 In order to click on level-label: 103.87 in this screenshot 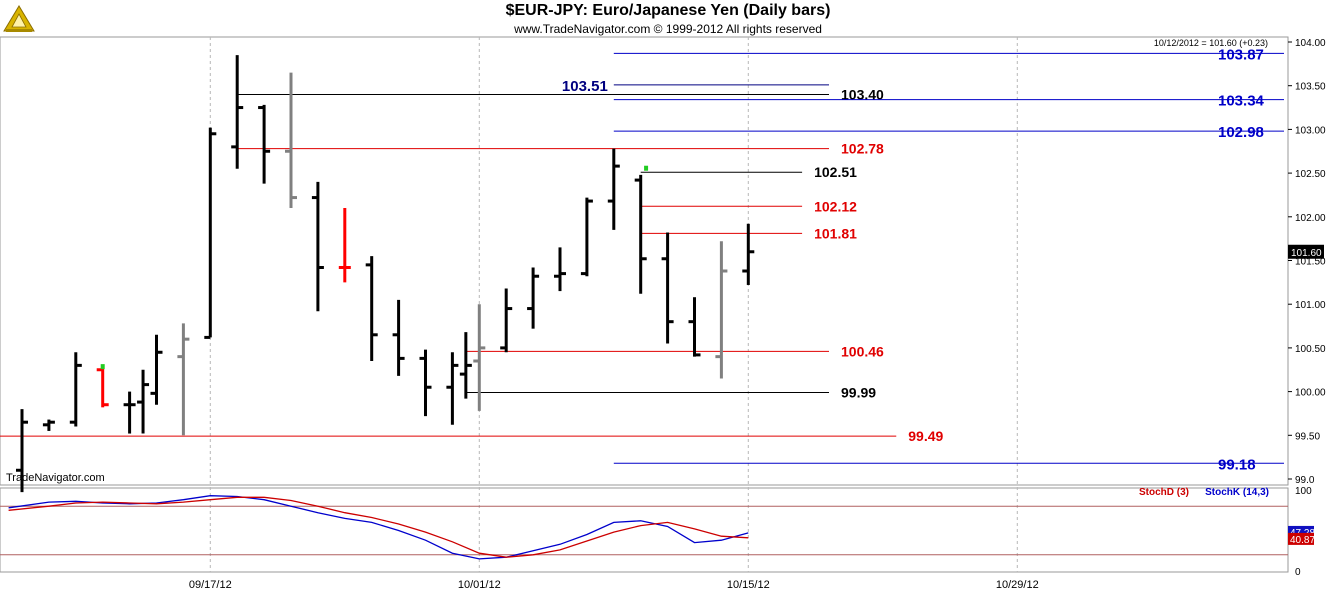, I will do `click(1241, 54)`.